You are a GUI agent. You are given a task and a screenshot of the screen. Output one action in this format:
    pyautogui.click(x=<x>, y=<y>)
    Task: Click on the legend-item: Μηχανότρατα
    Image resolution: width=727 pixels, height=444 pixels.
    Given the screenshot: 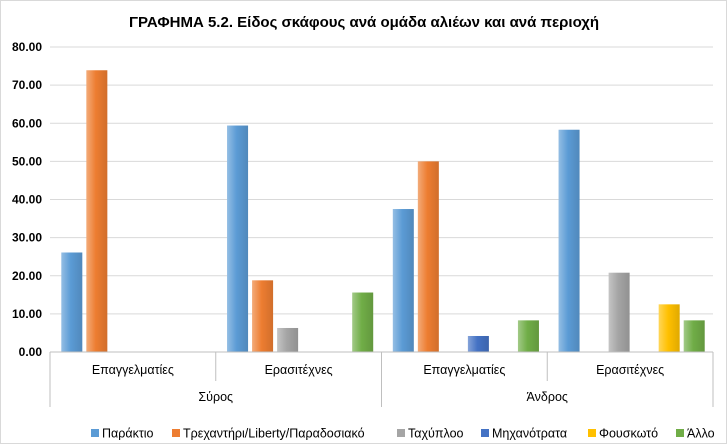 What is the action you would take?
    pyautogui.click(x=524, y=434)
    